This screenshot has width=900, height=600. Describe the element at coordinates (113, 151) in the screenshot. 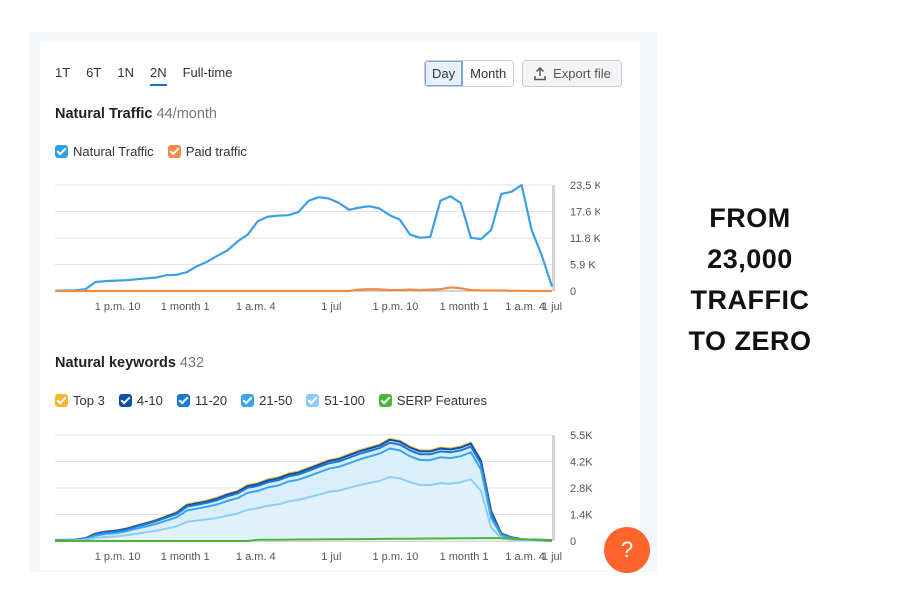

I see `legend-label: Natural Traffic` at that location.